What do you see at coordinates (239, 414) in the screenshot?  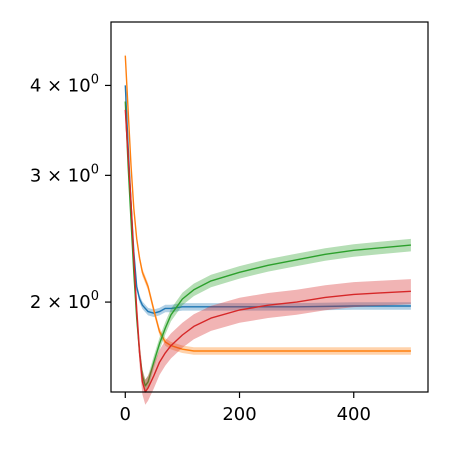 I see `x-tick-label: 200` at bounding box center [239, 414].